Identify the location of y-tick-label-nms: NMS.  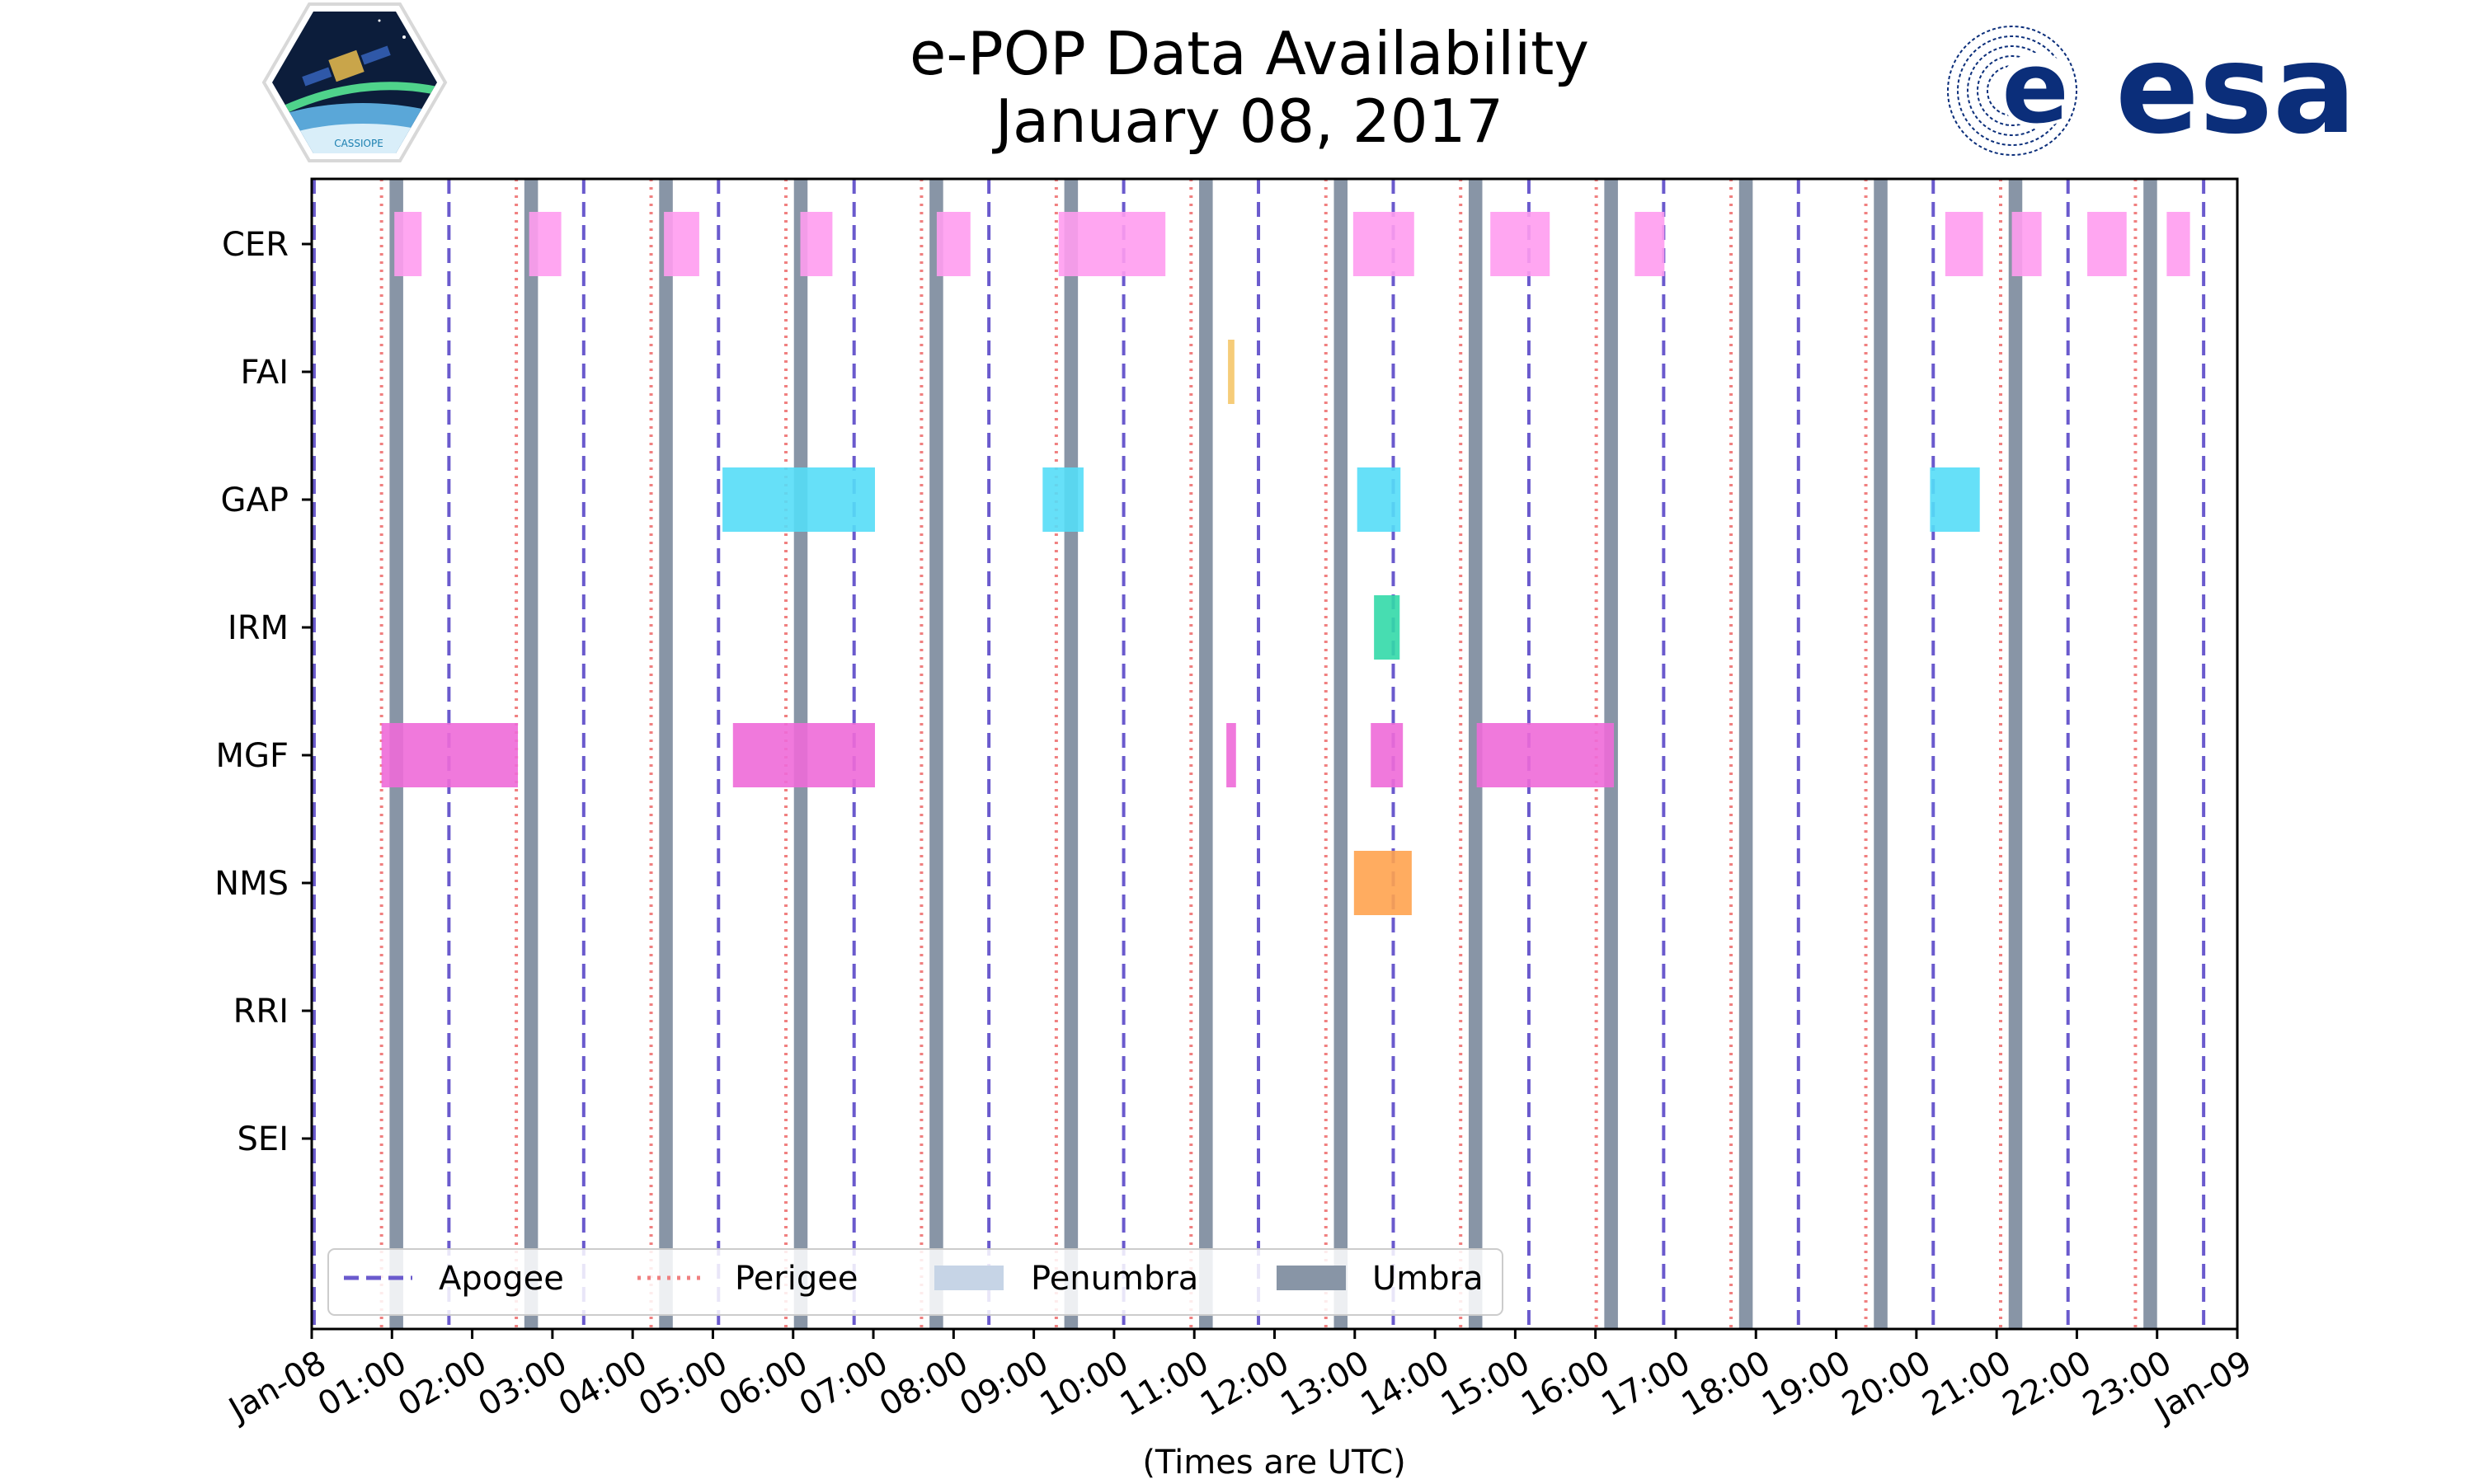
(251, 884).